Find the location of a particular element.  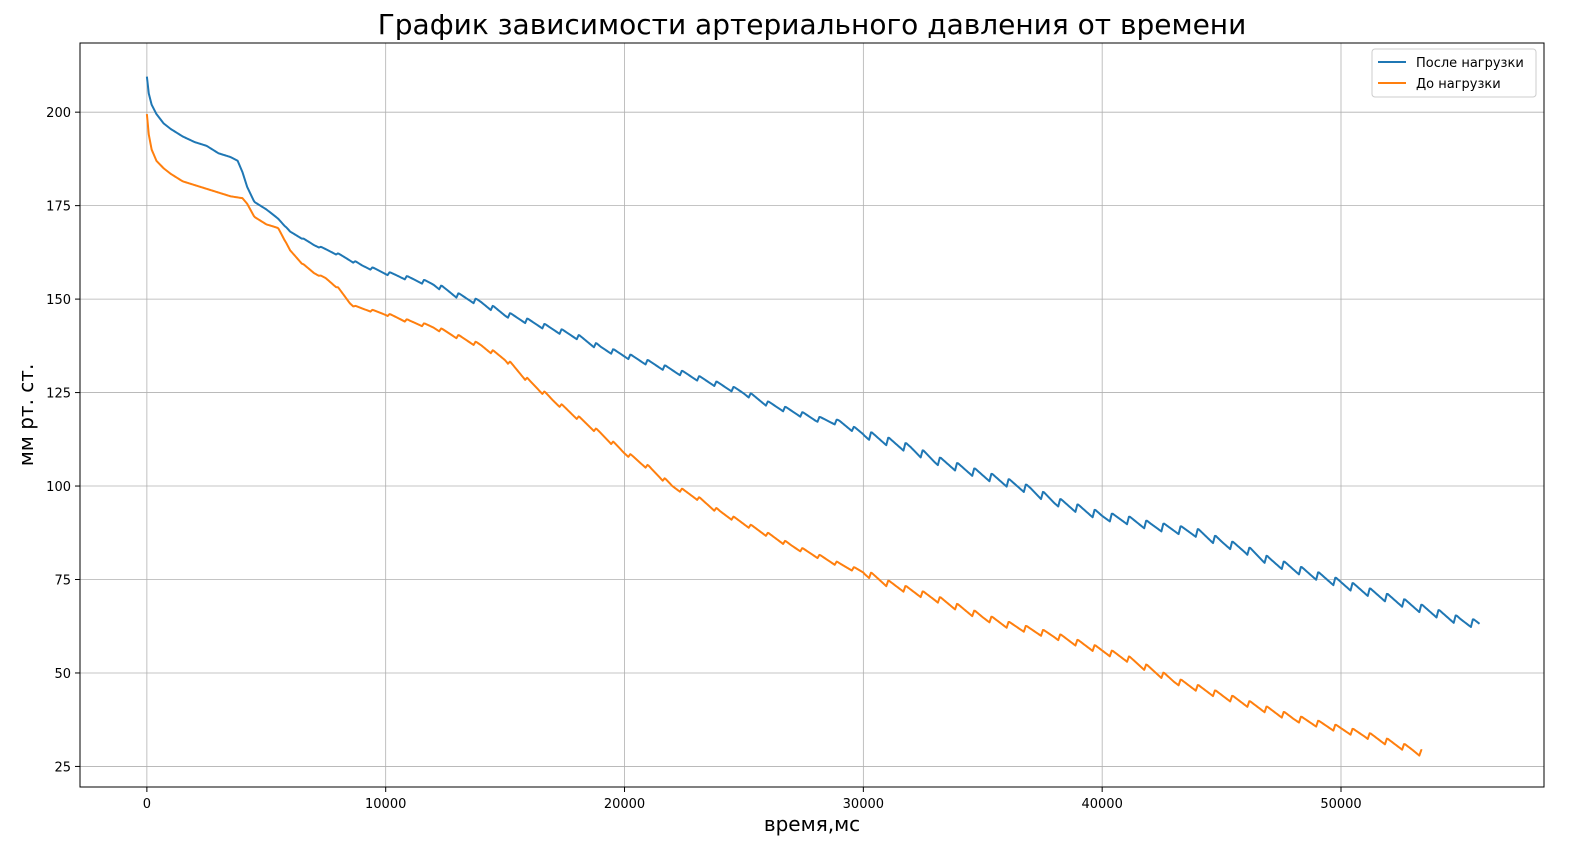

legend-box is located at coordinates (1454, 73).